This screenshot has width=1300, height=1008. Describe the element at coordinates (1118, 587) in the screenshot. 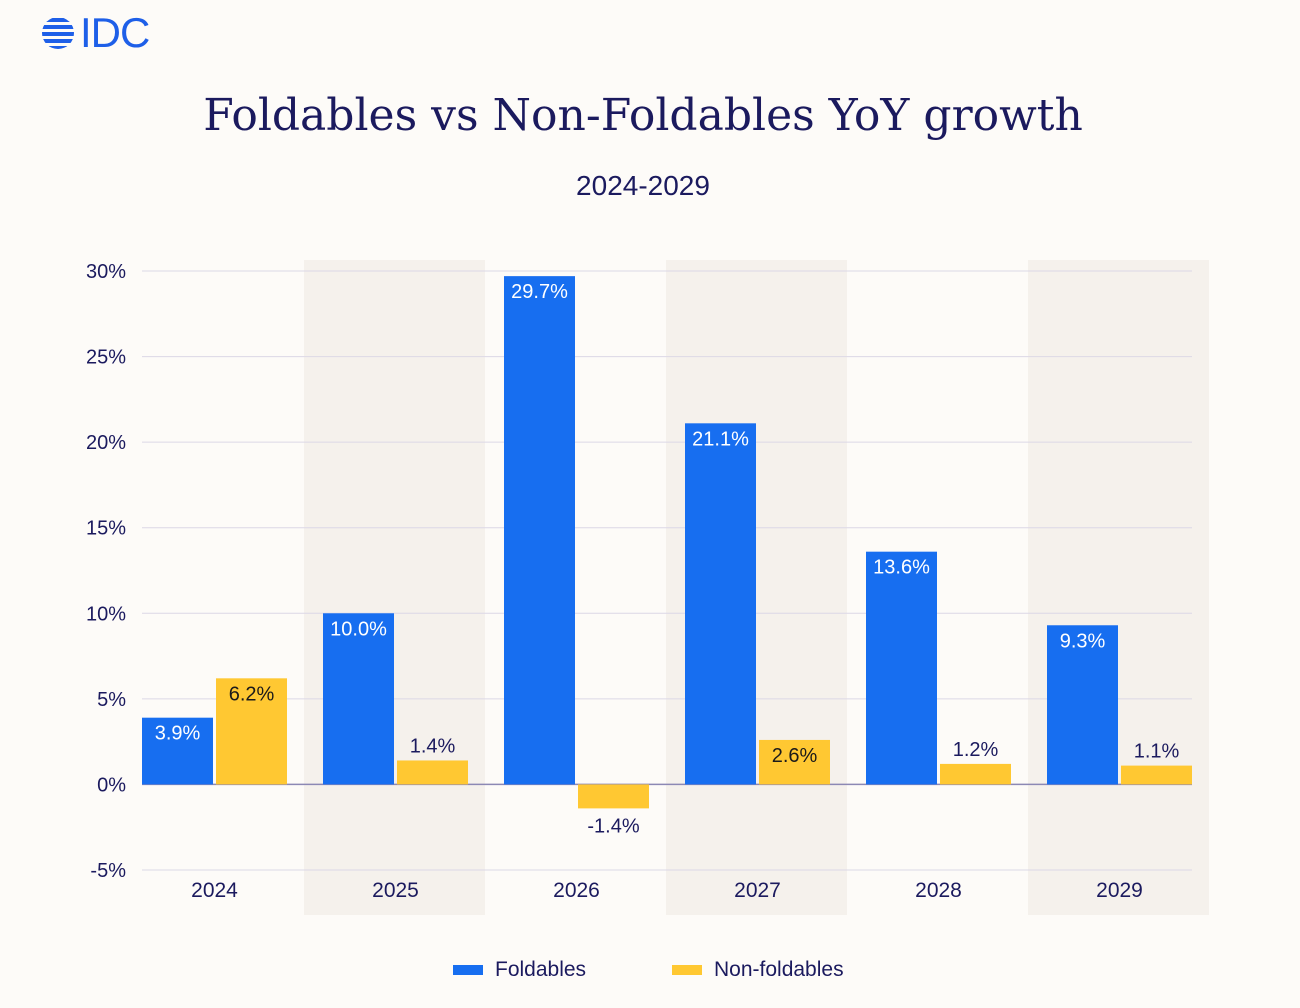

I see `band-2029` at that location.